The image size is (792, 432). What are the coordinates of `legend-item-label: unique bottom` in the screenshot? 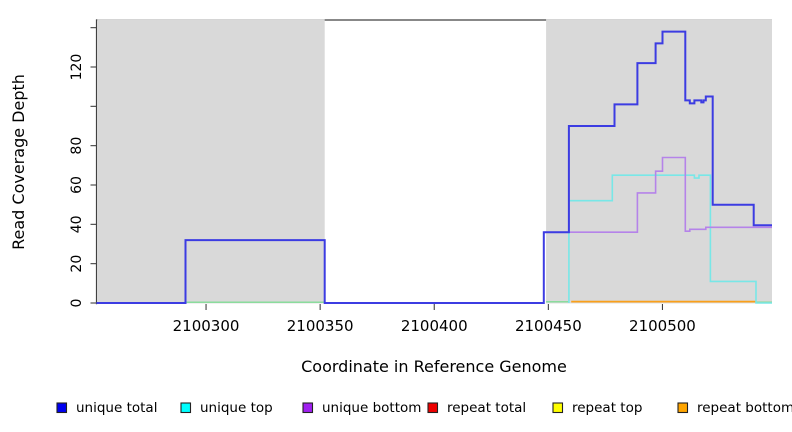 It's located at (371, 408).